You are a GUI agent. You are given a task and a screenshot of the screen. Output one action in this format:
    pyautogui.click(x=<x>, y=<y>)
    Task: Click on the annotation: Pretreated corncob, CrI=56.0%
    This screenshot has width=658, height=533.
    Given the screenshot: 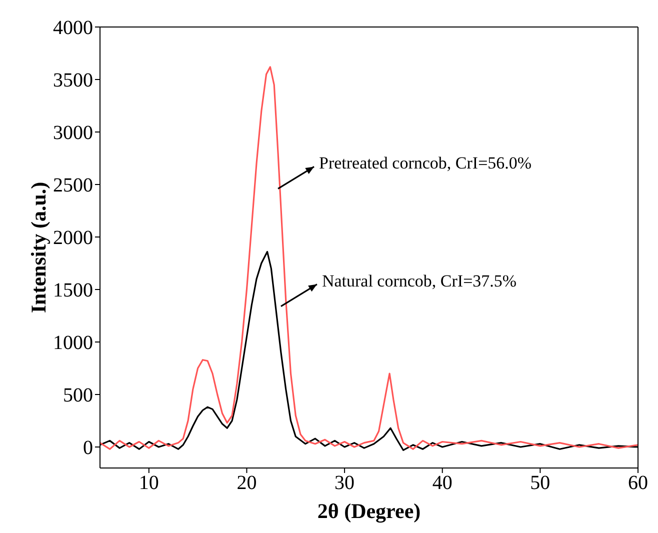 What is the action you would take?
    pyautogui.click(x=425, y=163)
    